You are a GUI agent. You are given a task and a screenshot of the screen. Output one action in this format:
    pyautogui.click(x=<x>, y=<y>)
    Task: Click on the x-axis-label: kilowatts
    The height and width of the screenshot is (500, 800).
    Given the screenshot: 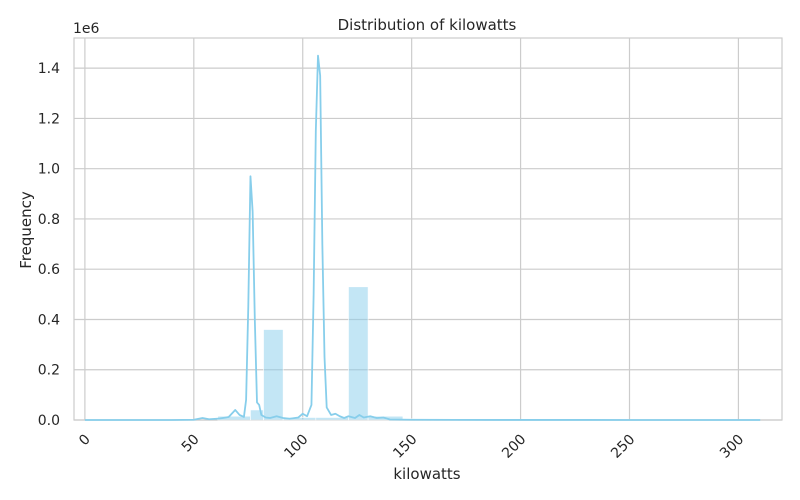 What is the action you would take?
    pyautogui.click(x=426, y=474)
    